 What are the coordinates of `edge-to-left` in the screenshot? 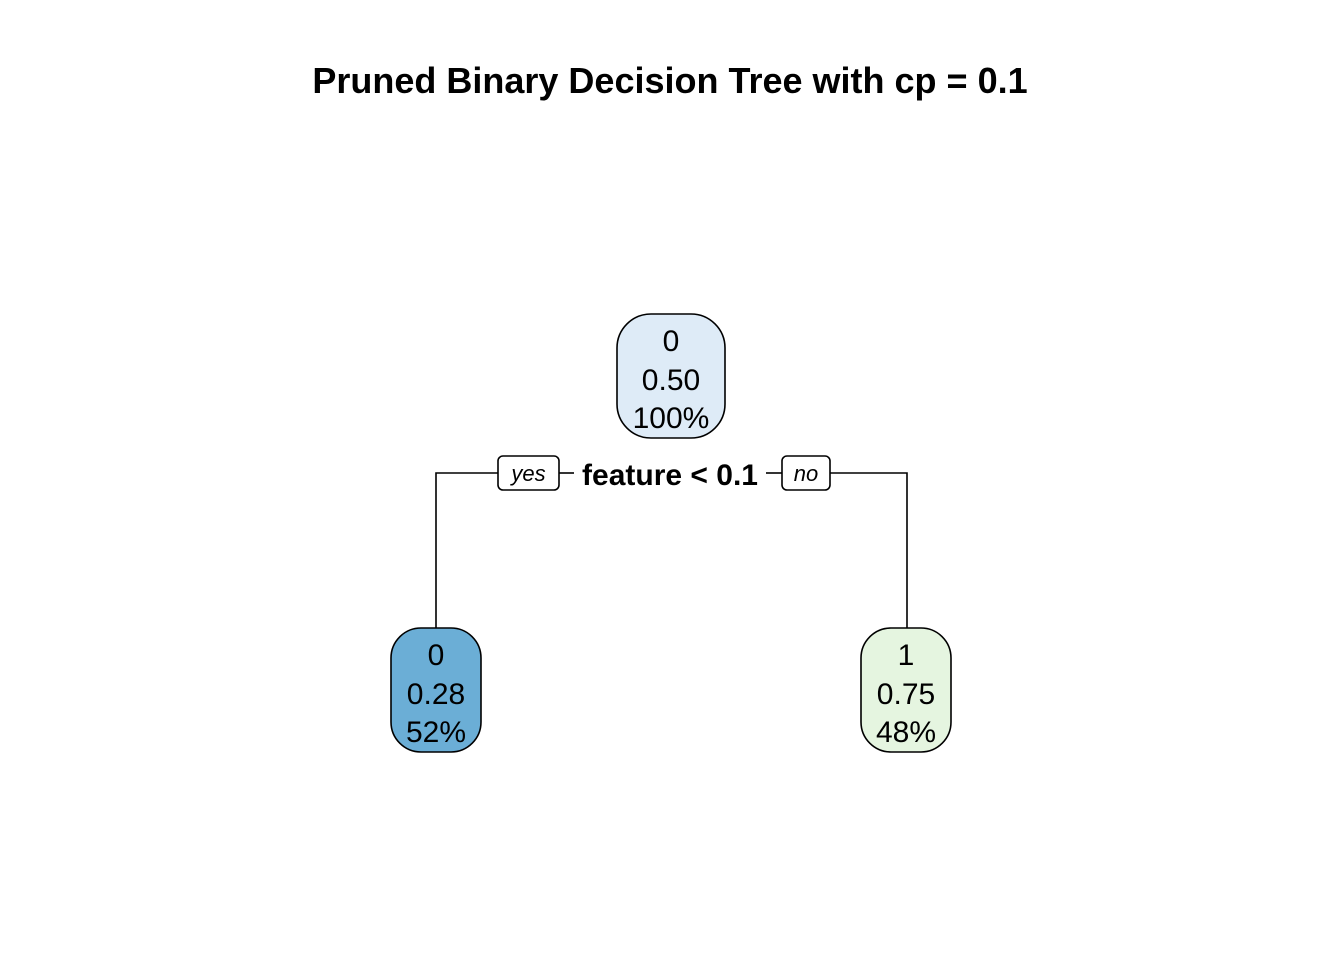 It's located at (466, 550).